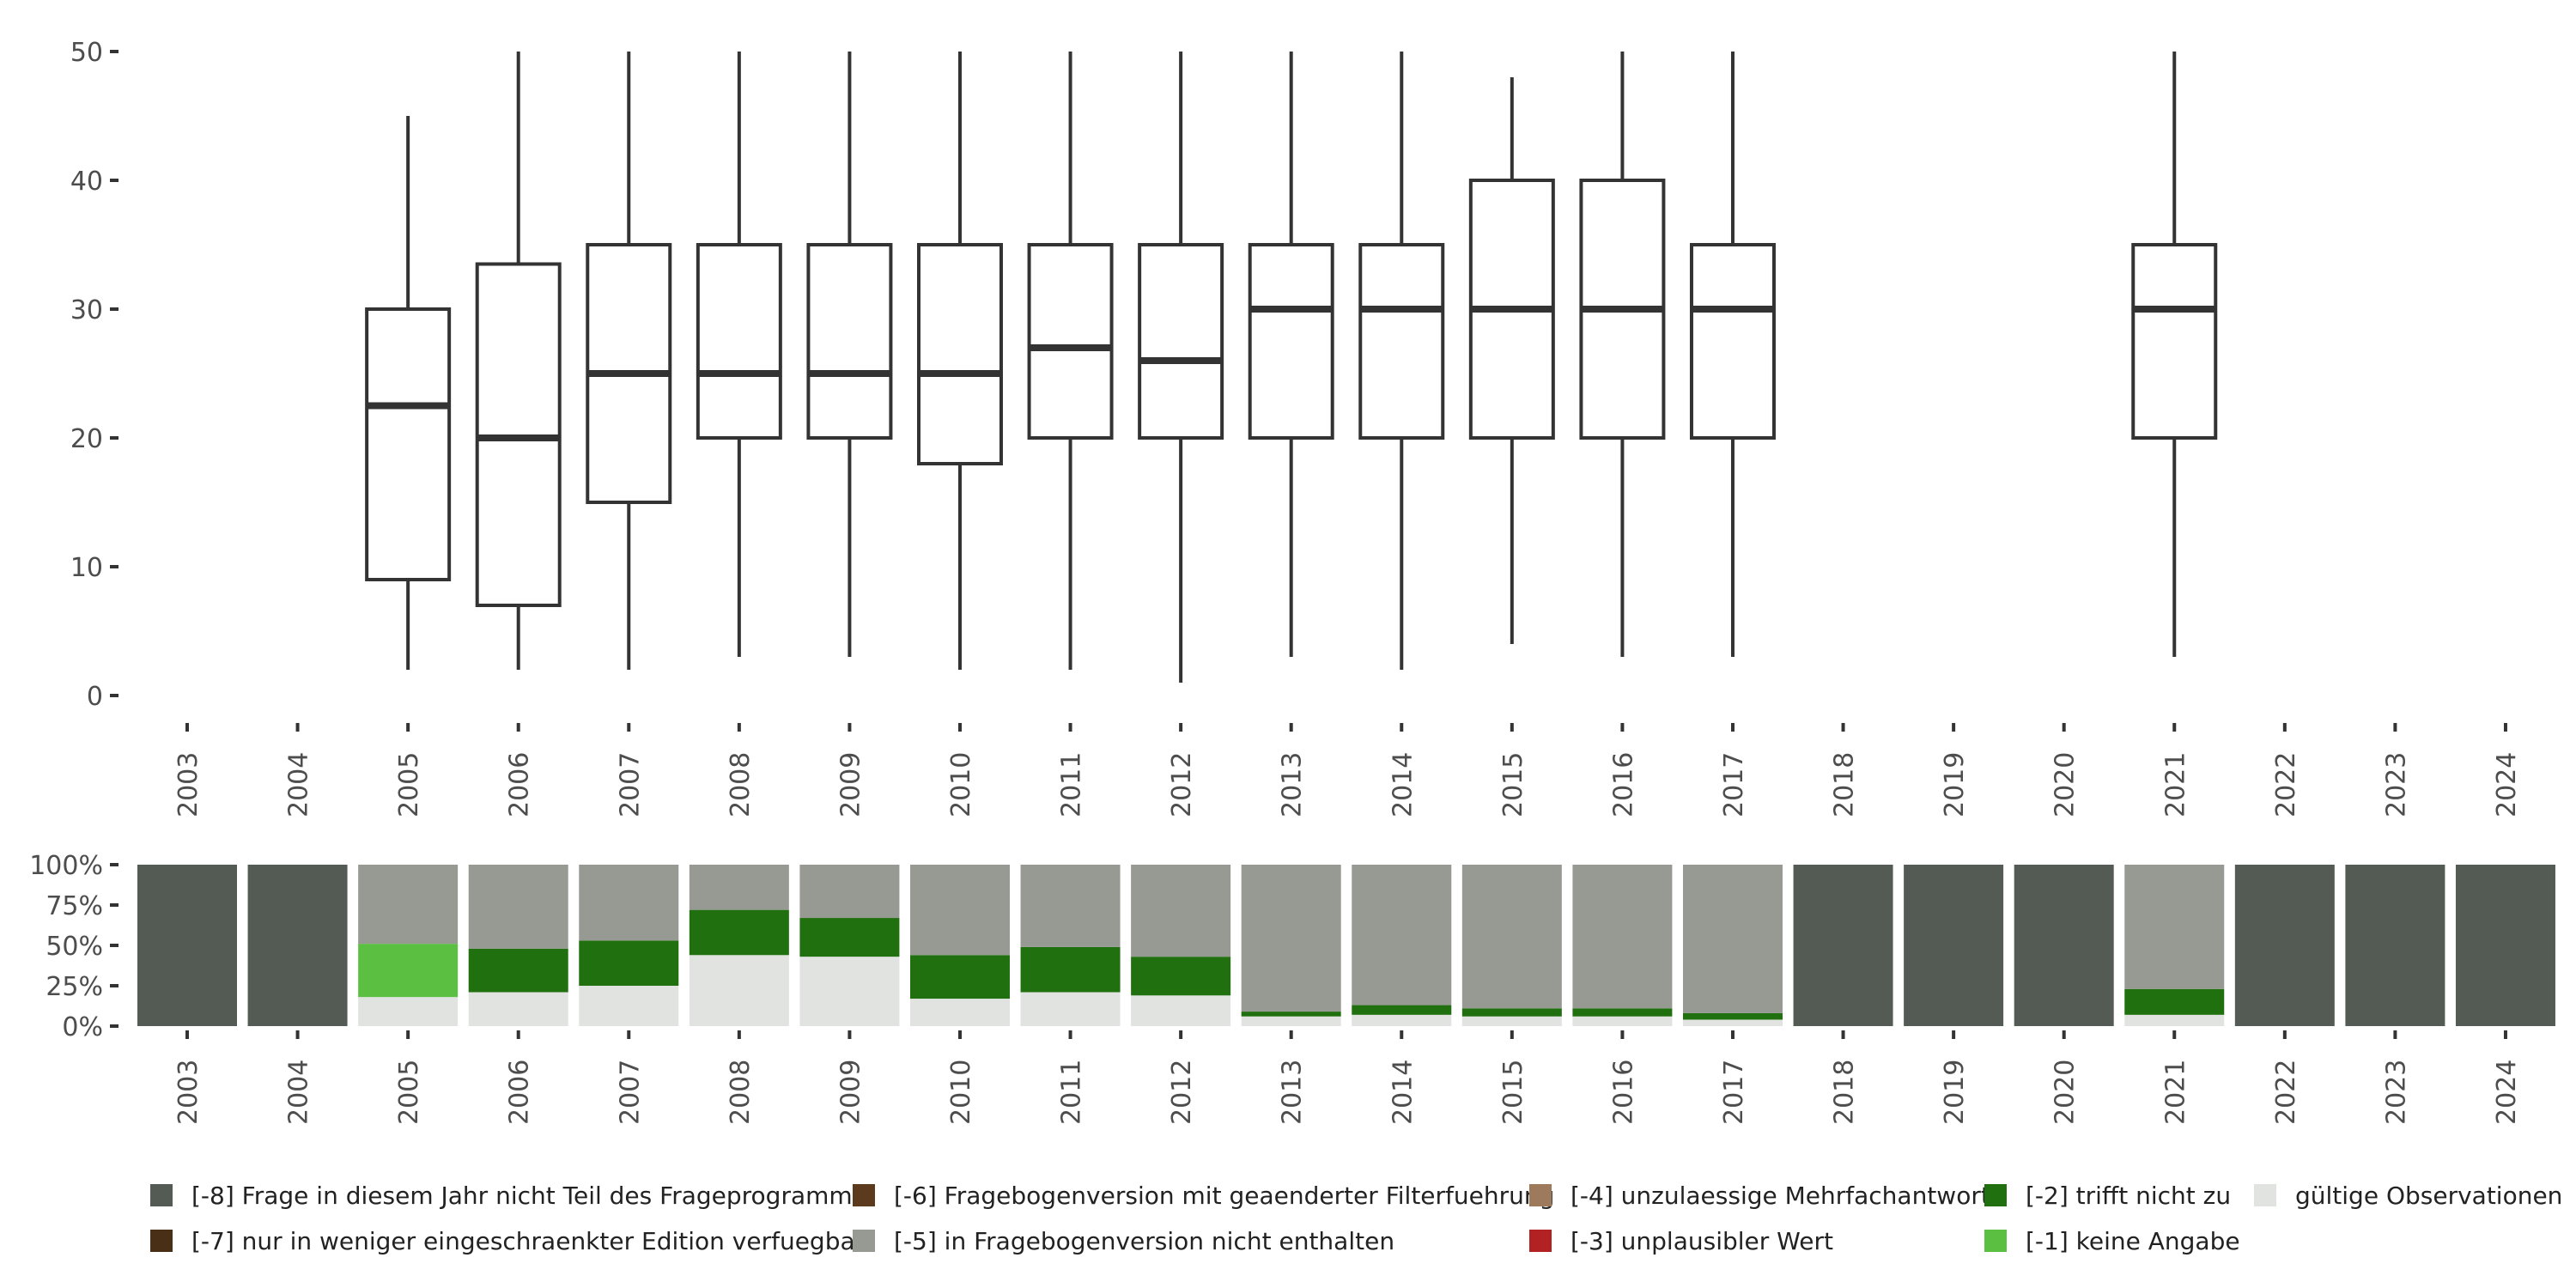 The image size is (2576, 1288). What do you see at coordinates (86, 182) in the screenshot?
I see `y-tick-label: 40` at bounding box center [86, 182].